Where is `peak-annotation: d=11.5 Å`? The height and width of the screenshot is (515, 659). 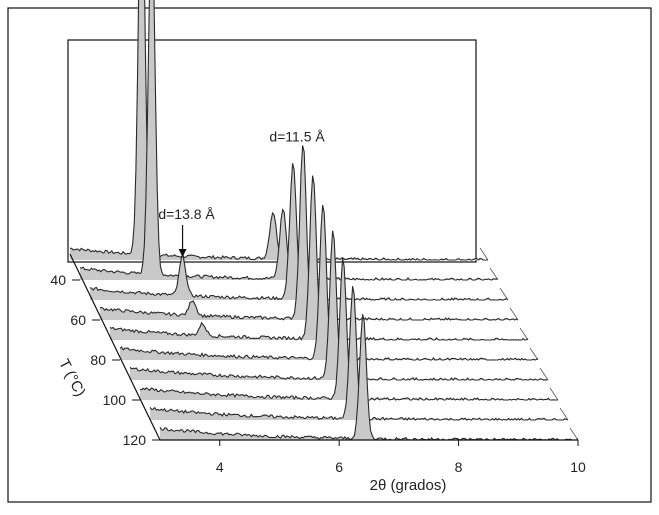
peak-annotation: d=11.5 Å is located at coordinates (297, 137).